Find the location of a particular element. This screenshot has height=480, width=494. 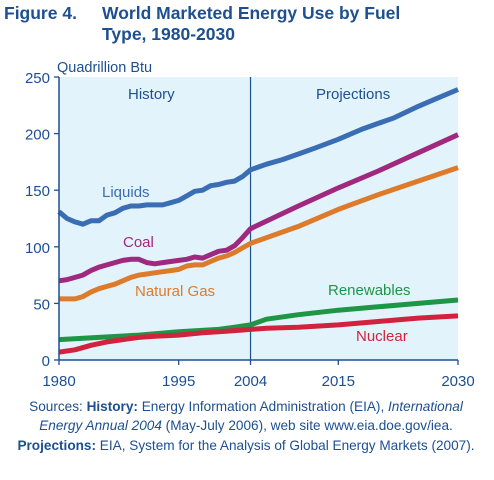

figure-number: Figure 4. is located at coordinates (40, 13).